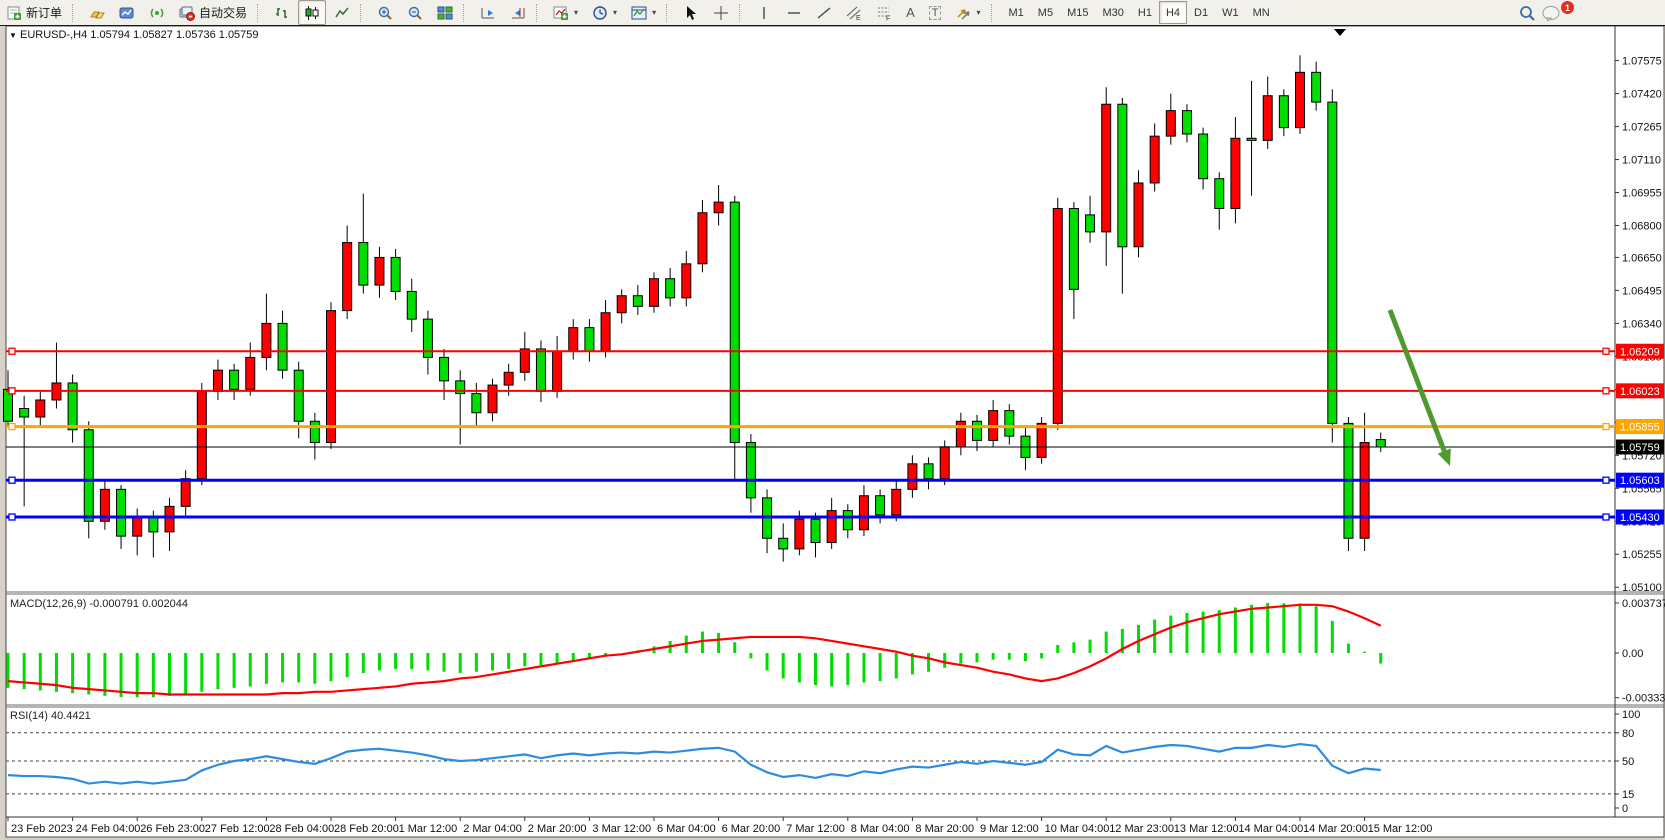 The image size is (1665, 840). I want to click on deposit-button, so click(97, 12).